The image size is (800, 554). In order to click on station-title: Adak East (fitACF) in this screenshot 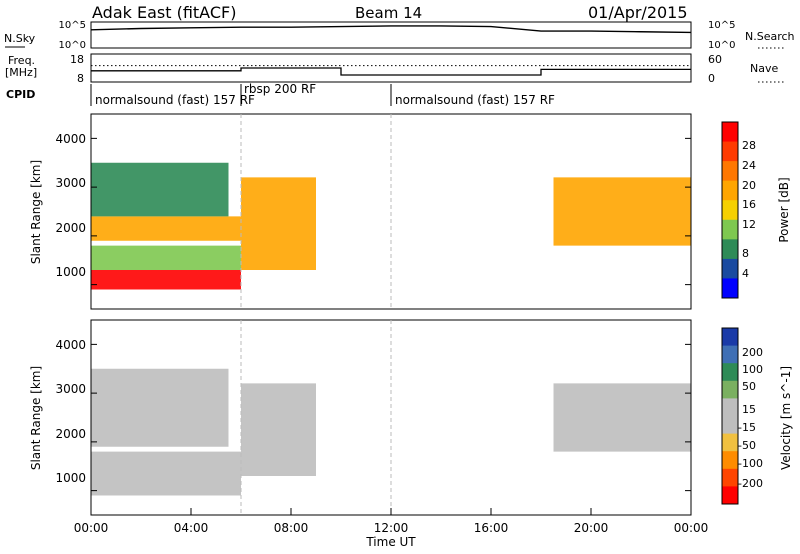, I will do `click(164, 12)`.